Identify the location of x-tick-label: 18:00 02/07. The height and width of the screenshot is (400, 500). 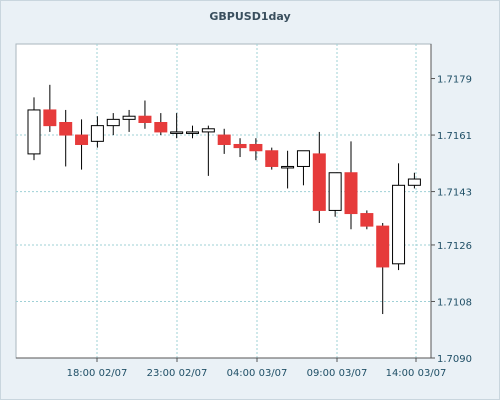
(97, 373).